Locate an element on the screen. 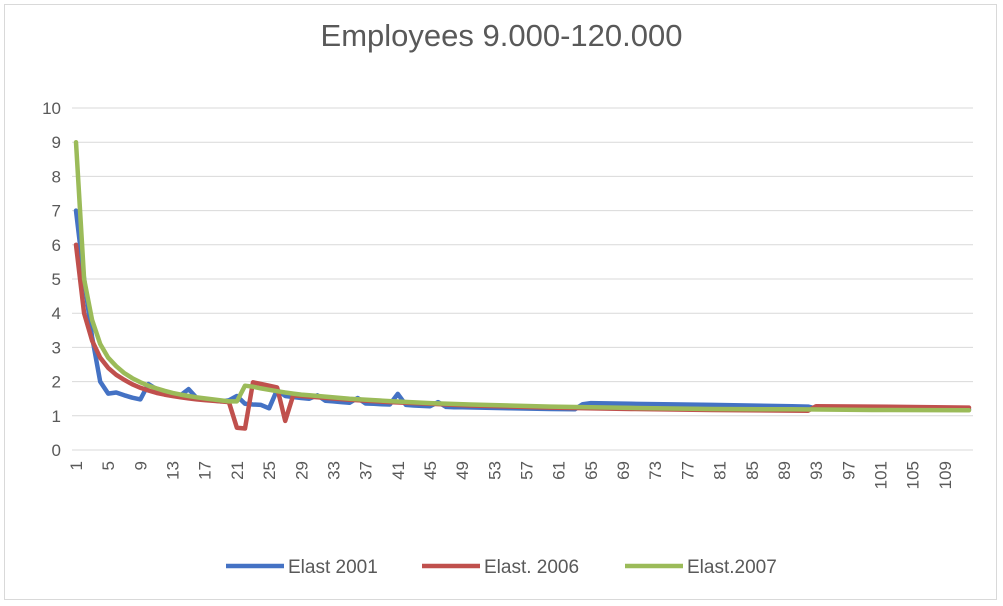 Image resolution: width=1003 pixels, height=606 pixels. x-tick-label: 45 is located at coordinates (430, 470).